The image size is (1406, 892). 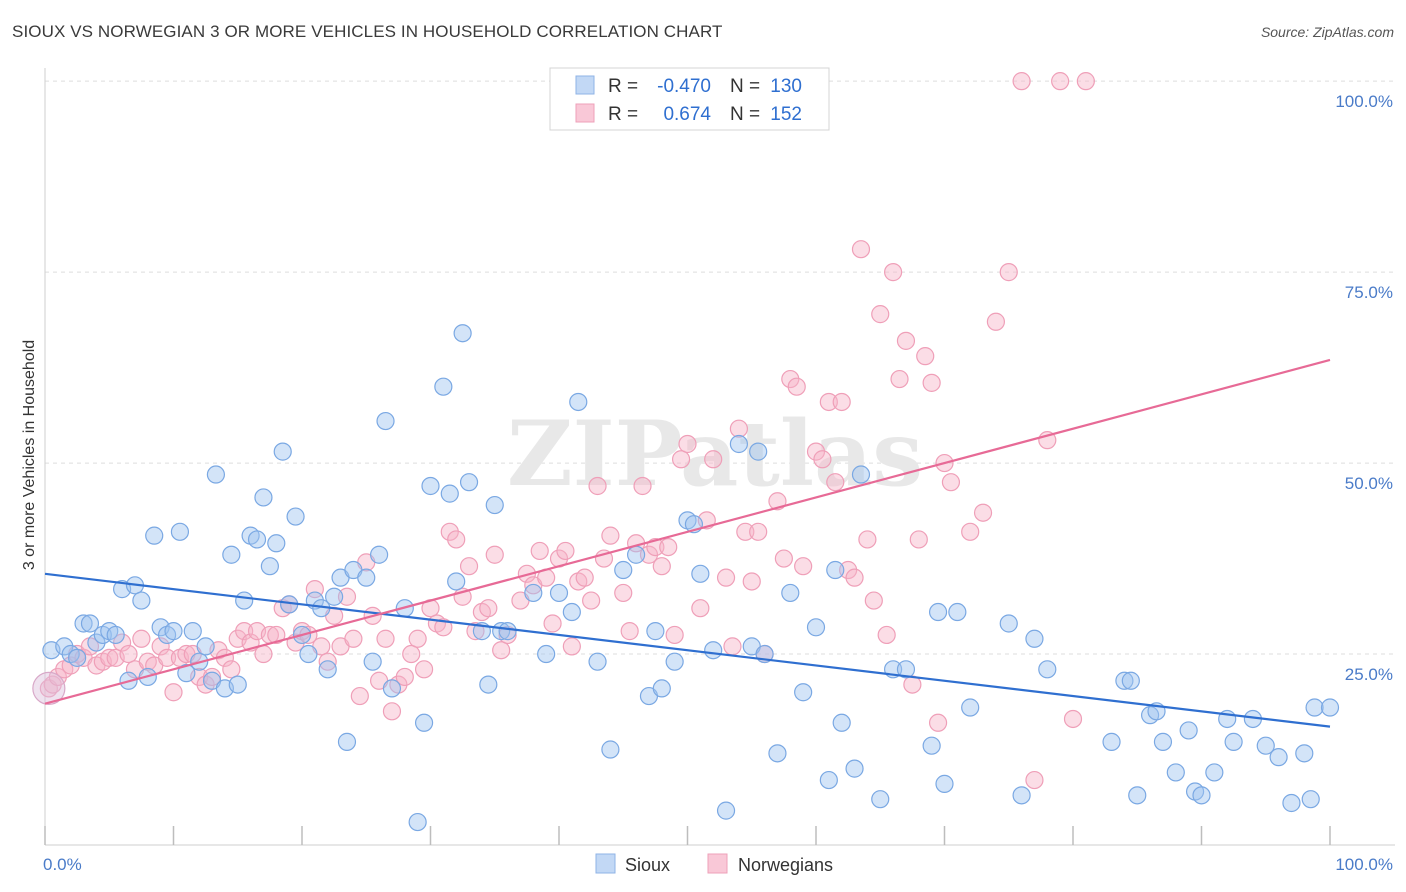 What do you see at coordinates (49, 688) in the screenshot?
I see `point-cluster-origin` at bounding box center [49, 688].